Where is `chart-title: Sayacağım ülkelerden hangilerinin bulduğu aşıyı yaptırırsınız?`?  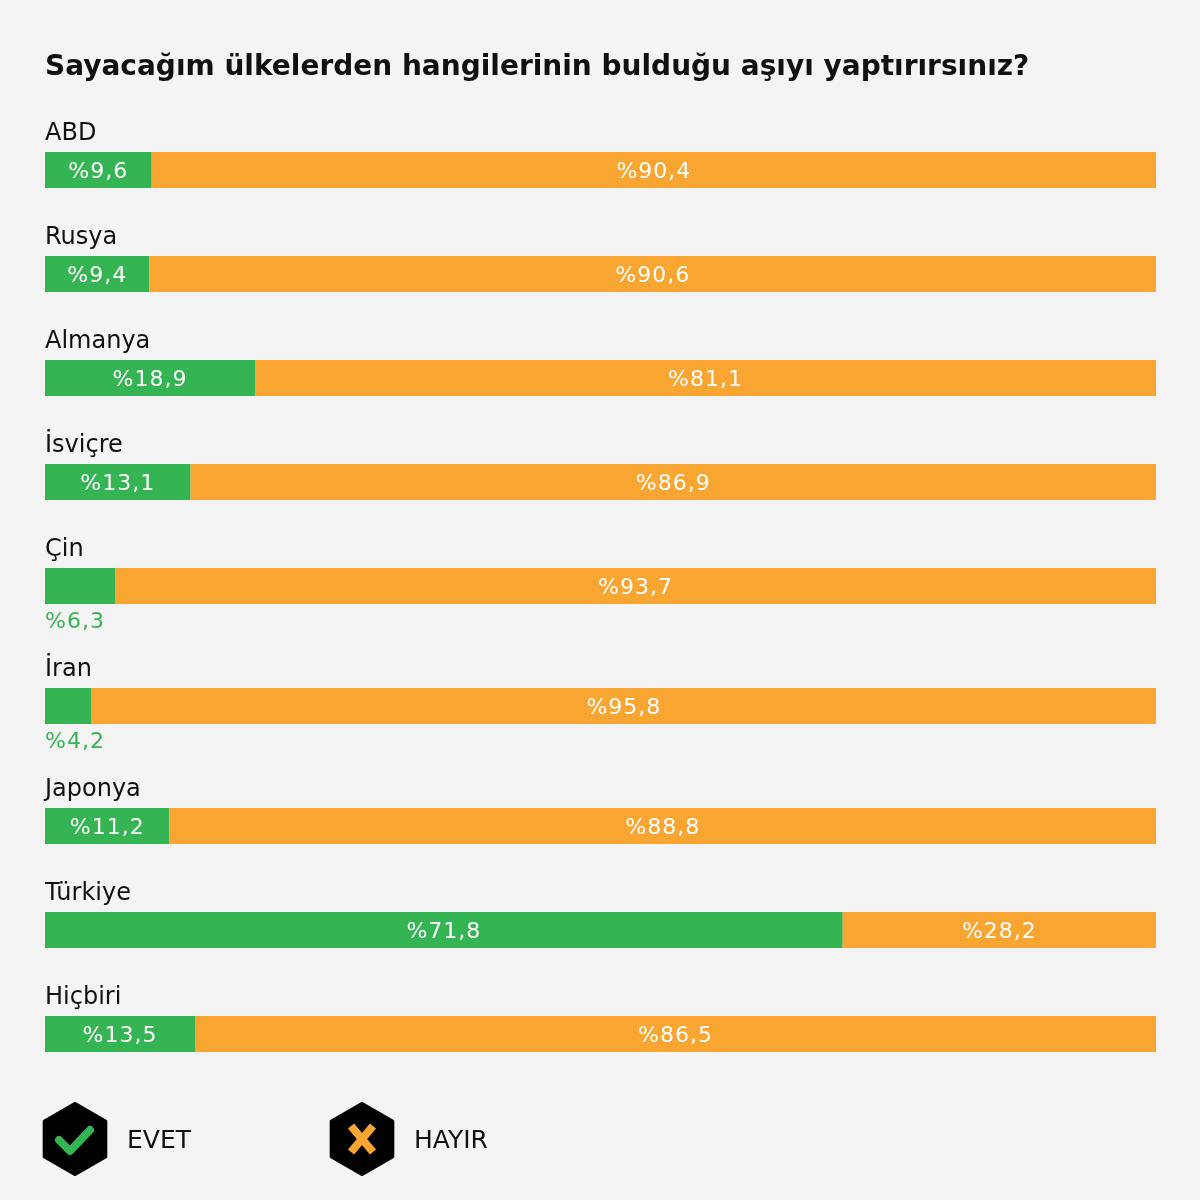 chart-title: Sayacağım ülkelerden hangilerinin bulduğu aşıyı yaptırırsınız? is located at coordinates (537, 65).